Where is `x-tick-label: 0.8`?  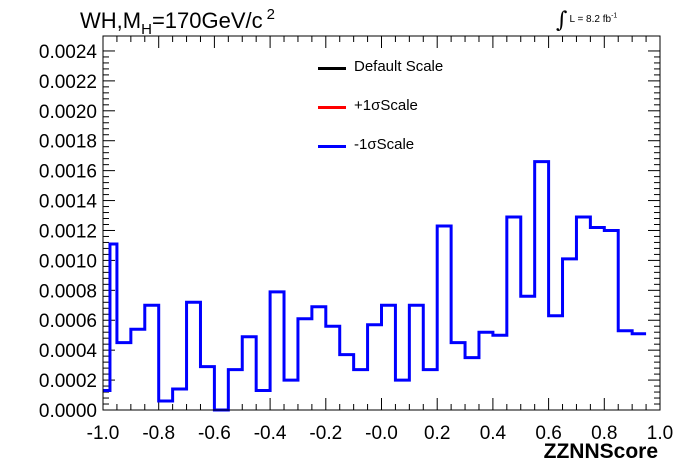 x-tick-label: 0.8 is located at coordinates (604, 433).